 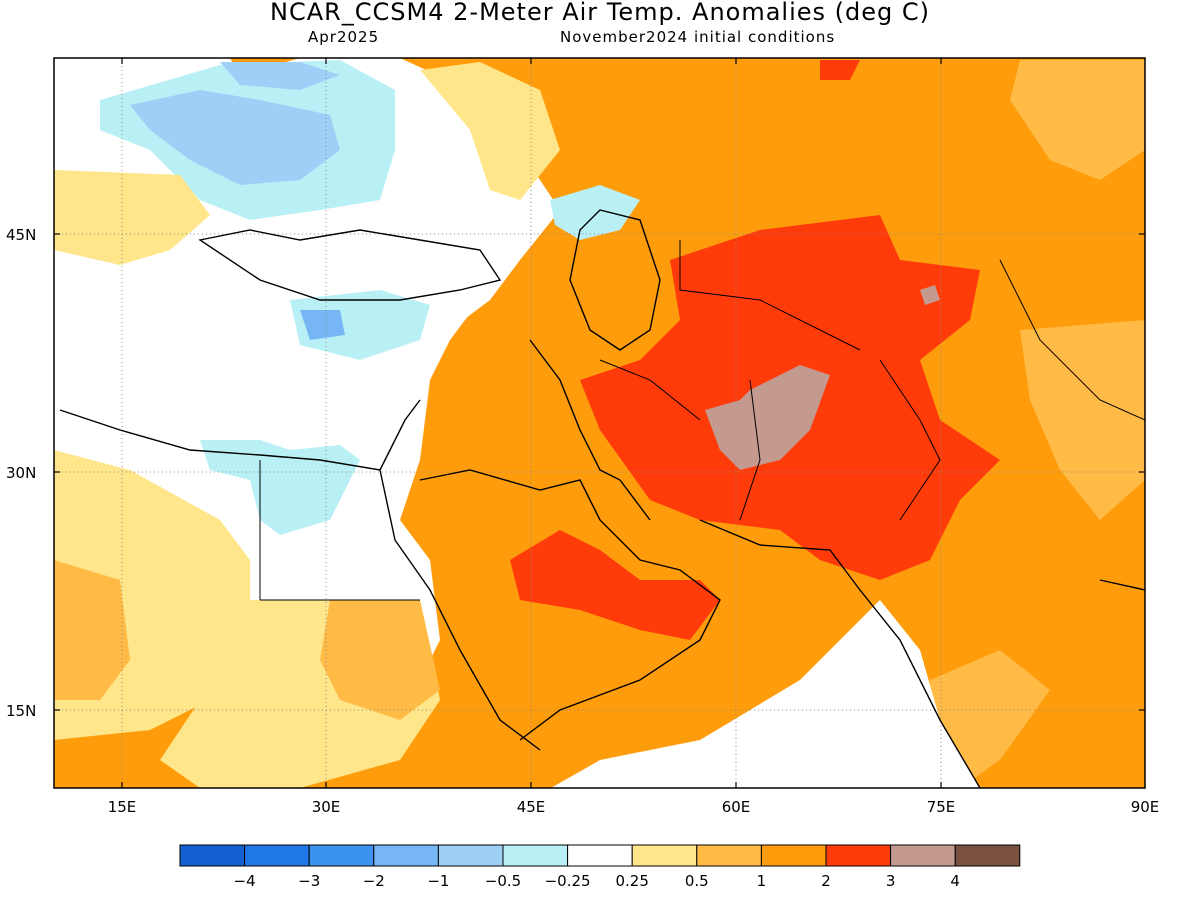 What do you see at coordinates (615, 585) in the screenshot?
I see `hot-anomaly-arabia` at bounding box center [615, 585].